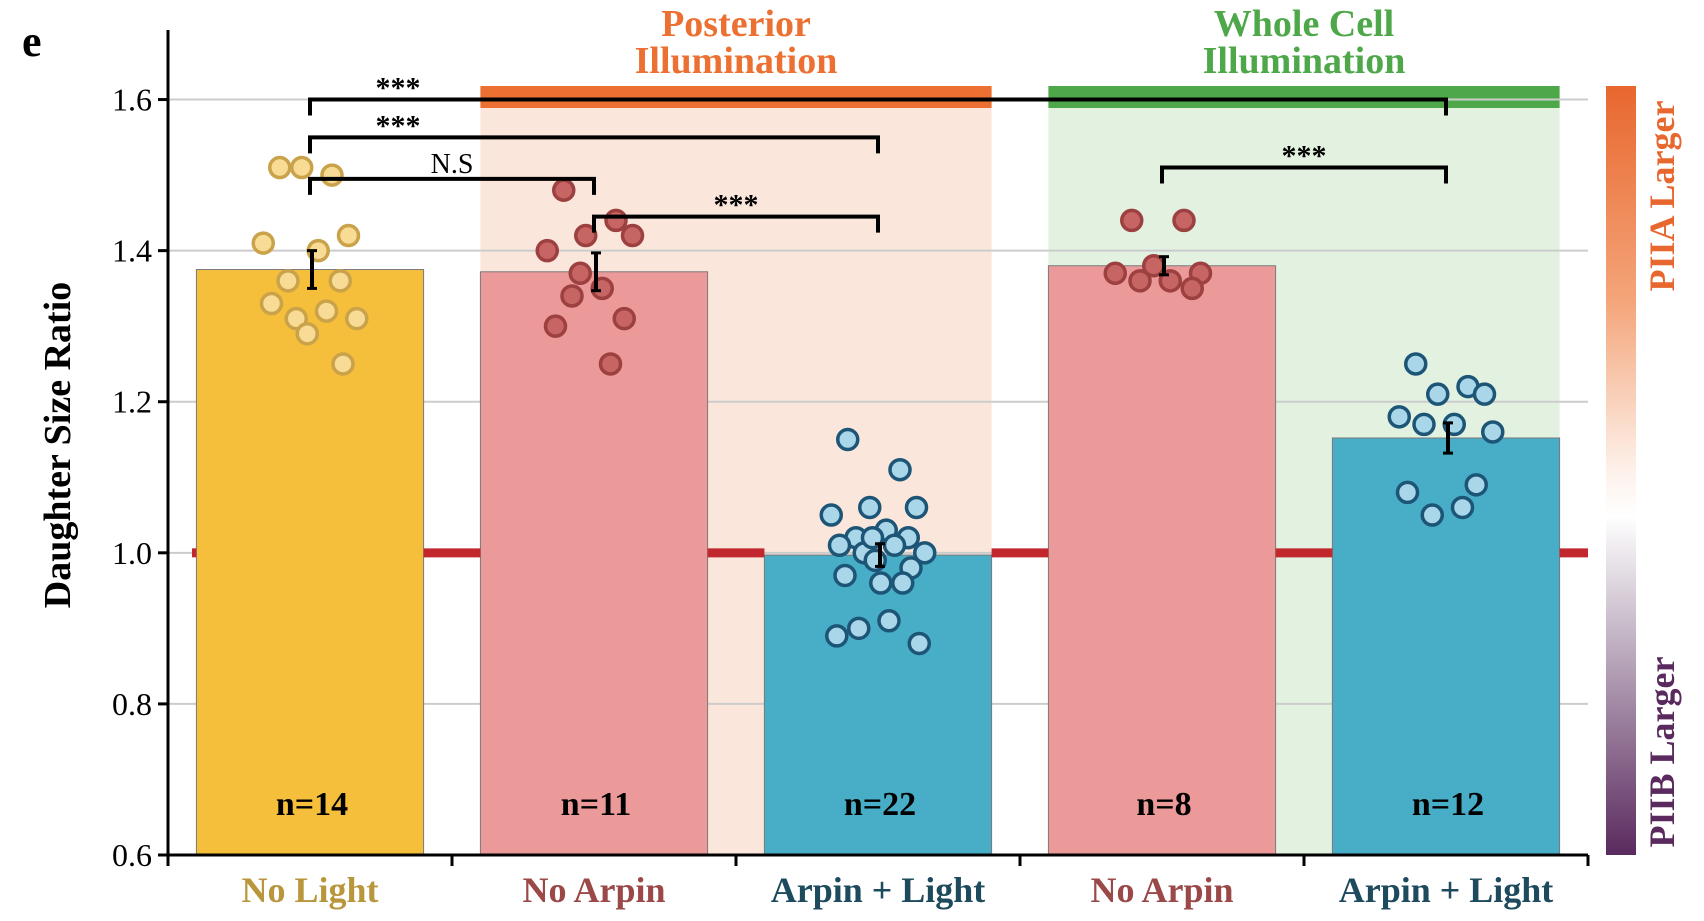 This screenshot has height=921, width=1704. What do you see at coordinates (880, 804) in the screenshot?
I see `n-label: n=22` at bounding box center [880, 804].